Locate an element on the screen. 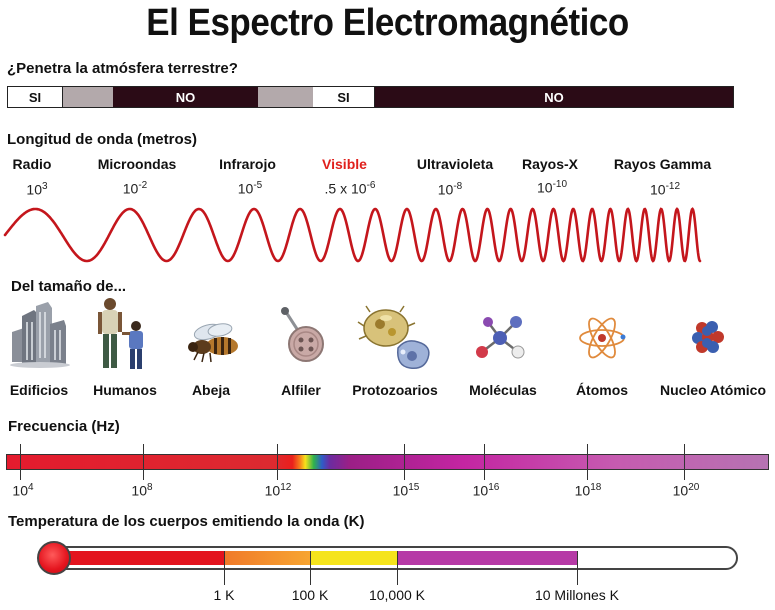 This screenshot has width=775, height=610. size-label-bee: Abeja is located at coordinates (211, 390).